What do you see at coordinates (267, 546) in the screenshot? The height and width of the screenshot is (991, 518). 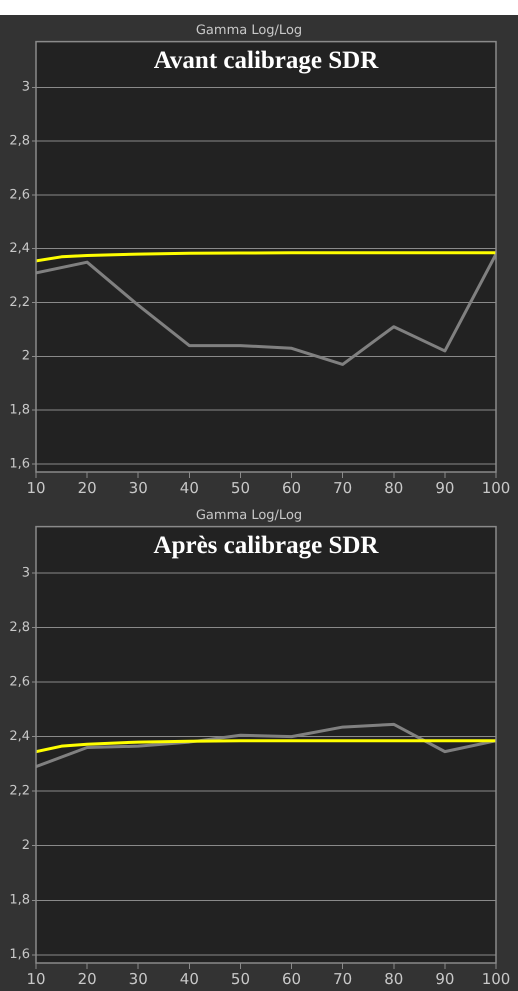 I see `chart-subtitle: Après calibrage SDR` at bounding box center [267, 546].